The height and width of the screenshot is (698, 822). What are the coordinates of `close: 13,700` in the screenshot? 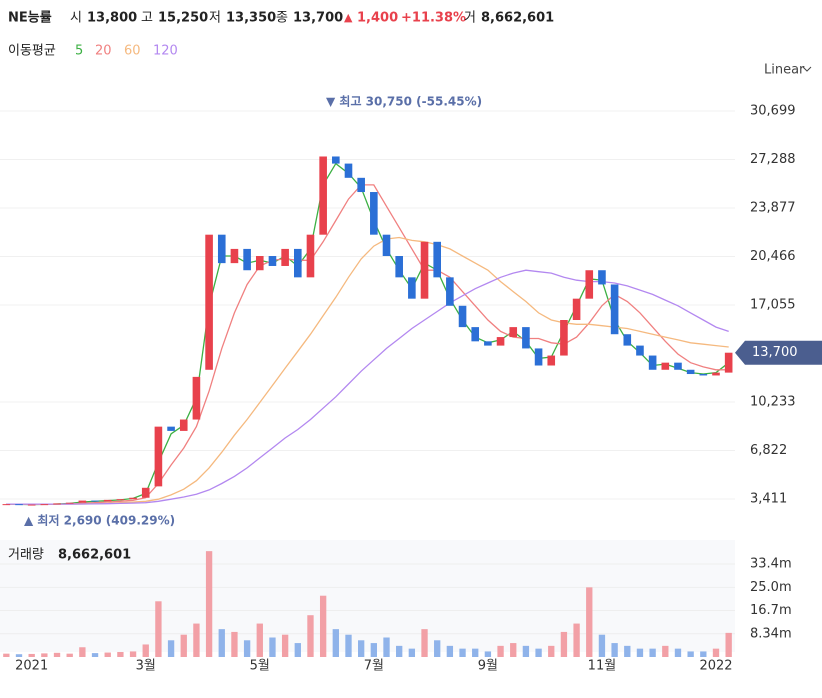 It's located at (318, 18).